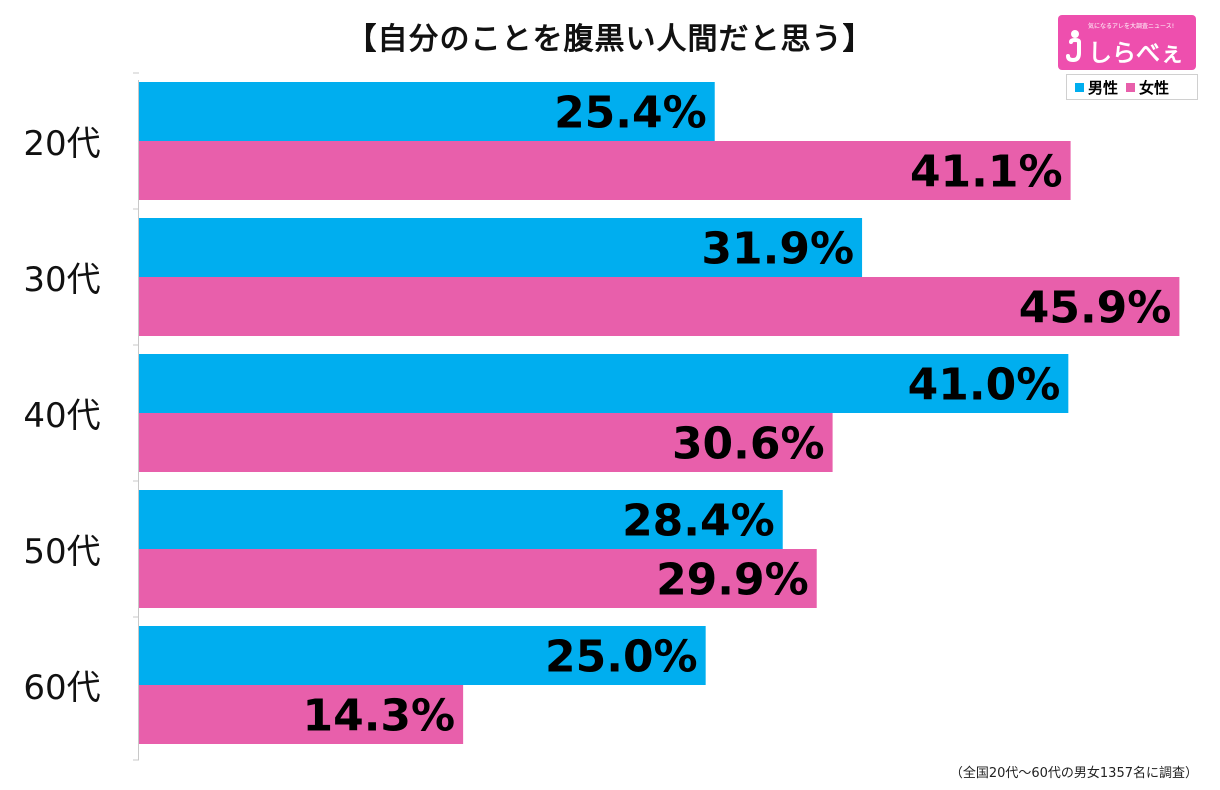 This screenshot has height=790, width=1220. Describe the element at coordinates (777, 249) in the screenshot. I see `data-label: 31.9%` at that location.